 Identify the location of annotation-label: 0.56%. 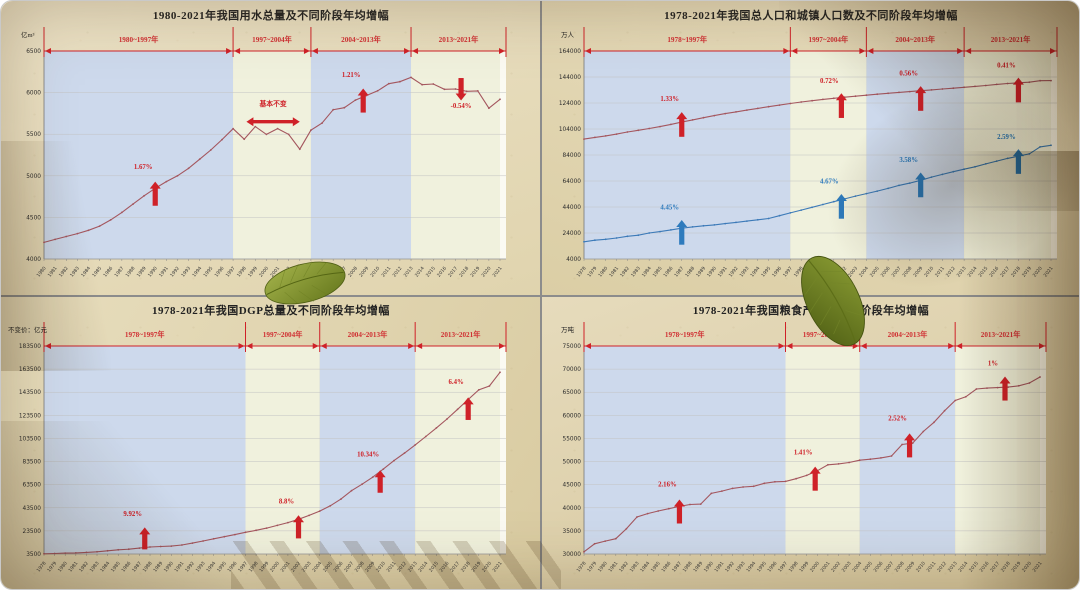
(908, 74).